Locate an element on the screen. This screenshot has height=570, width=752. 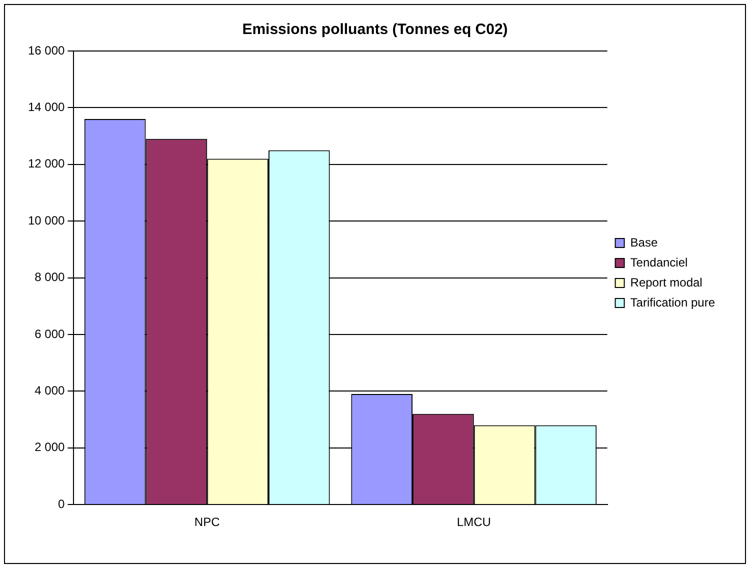
legend-label: Tendanciel is located at coordinates (659, 262).